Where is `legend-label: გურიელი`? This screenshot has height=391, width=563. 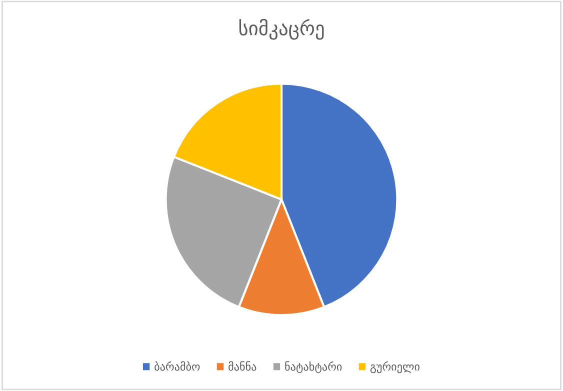
legend-label: გურიელი is located at coordinates (395, 367).